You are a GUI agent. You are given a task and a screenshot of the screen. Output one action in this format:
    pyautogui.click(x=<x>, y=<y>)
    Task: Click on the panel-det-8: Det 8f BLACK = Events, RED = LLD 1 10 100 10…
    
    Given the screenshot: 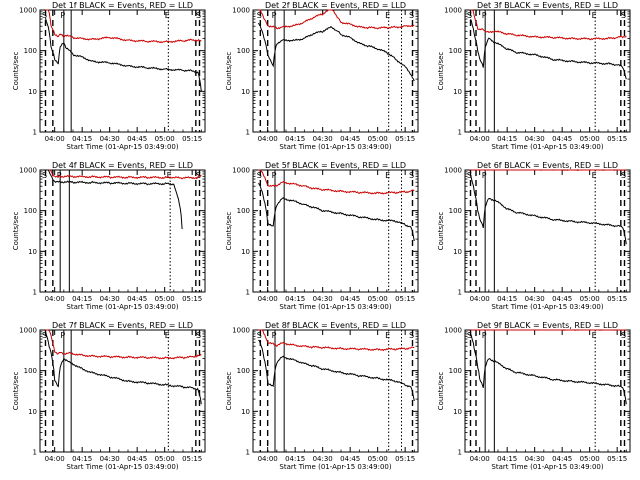 What is the action you would take?
    pyautogui.click(x=322, y=396)
    